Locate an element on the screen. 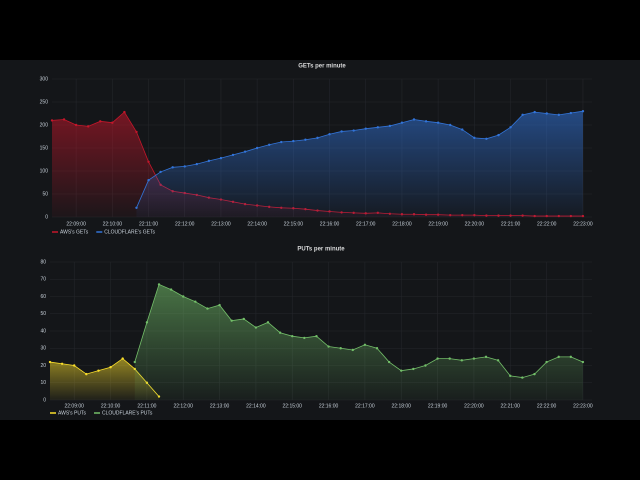 This screenshot has width=640, height=480. x-tick-label: 22:16:00 is located at coordinates (329, 406).